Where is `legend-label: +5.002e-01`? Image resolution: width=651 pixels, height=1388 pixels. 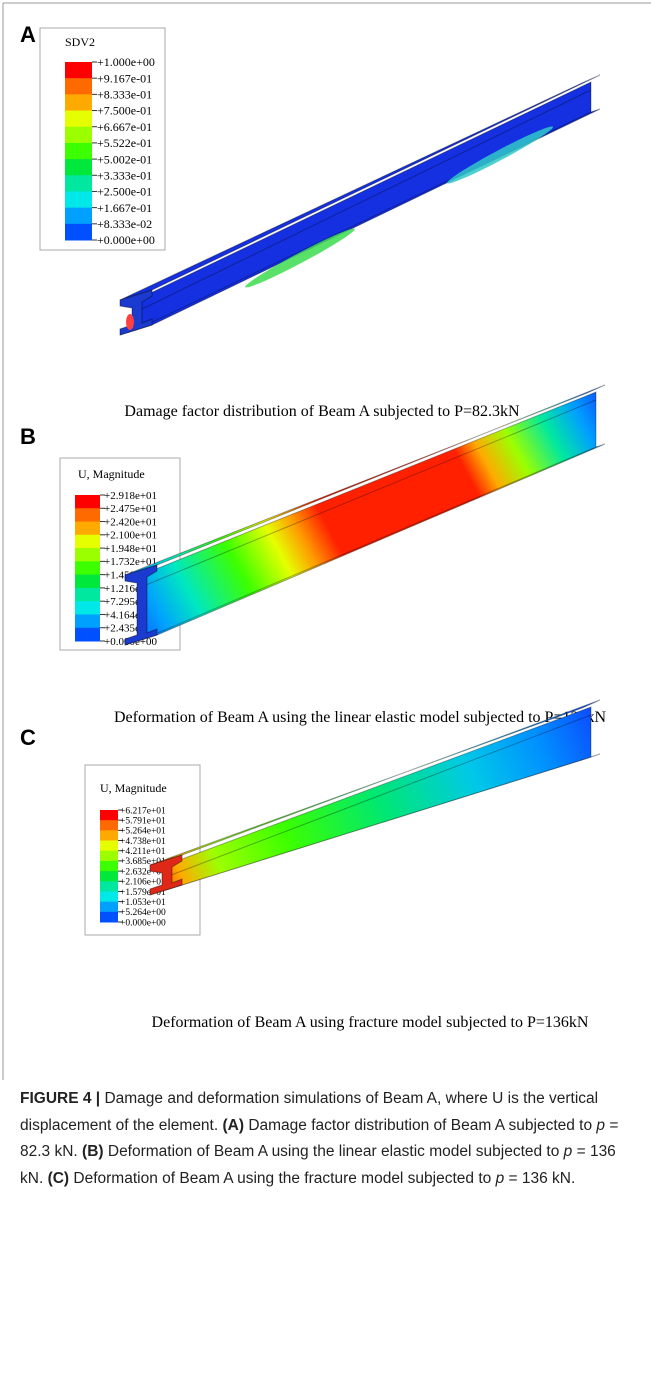
legend-label: +5.002e-01 is located at coordinates (124, 159).